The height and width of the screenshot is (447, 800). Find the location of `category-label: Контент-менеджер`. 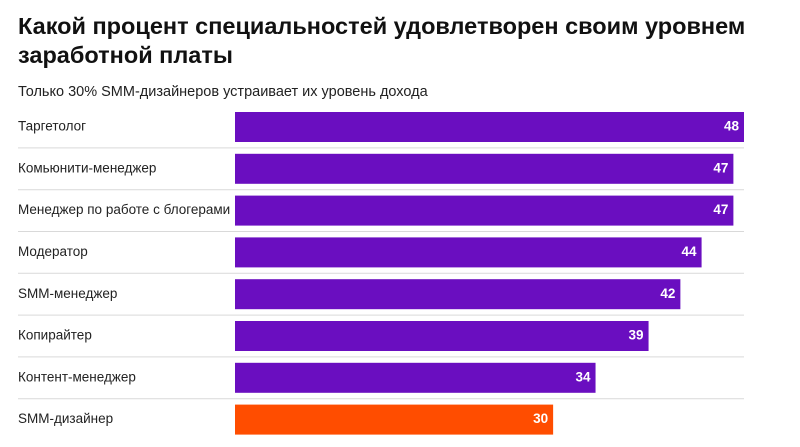

category-label: Контент-менеджер is located at coordinates (77, 376).